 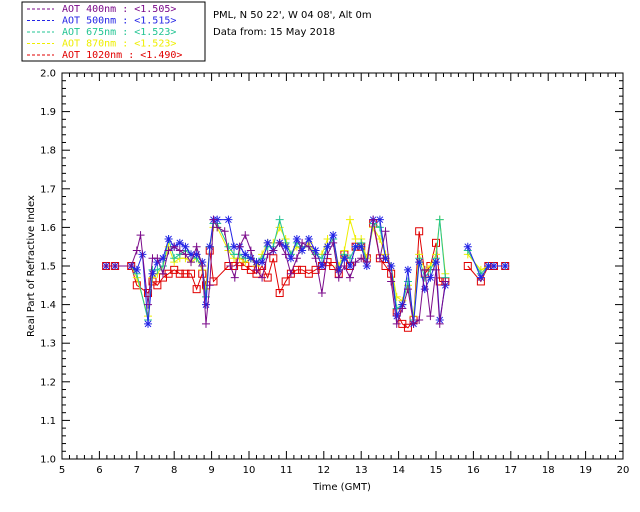 What do you see at coordinates (48, 382) in the screenshot?
I see `y-tick-label: 1.2` at bounding box center [48, 382].